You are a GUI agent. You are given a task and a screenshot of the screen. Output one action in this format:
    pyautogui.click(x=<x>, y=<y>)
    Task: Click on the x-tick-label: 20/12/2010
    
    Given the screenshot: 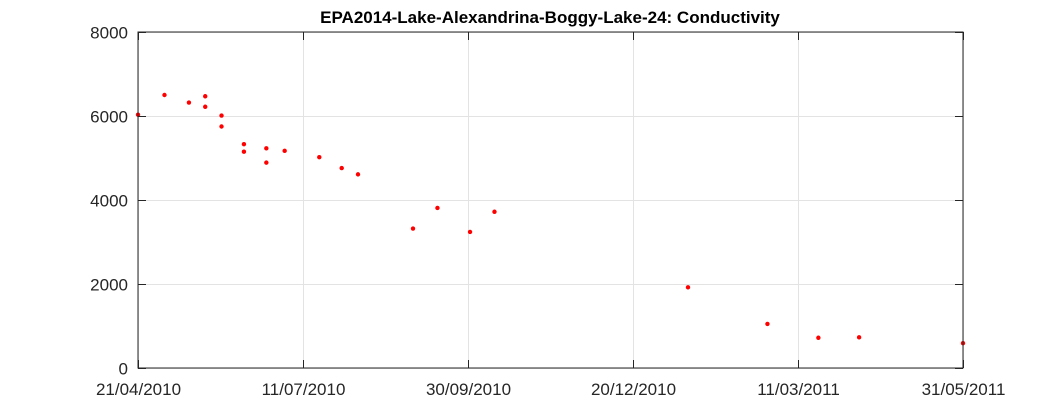 What is the action you would take?
    pyautogui.click(x=633, y=389)
    